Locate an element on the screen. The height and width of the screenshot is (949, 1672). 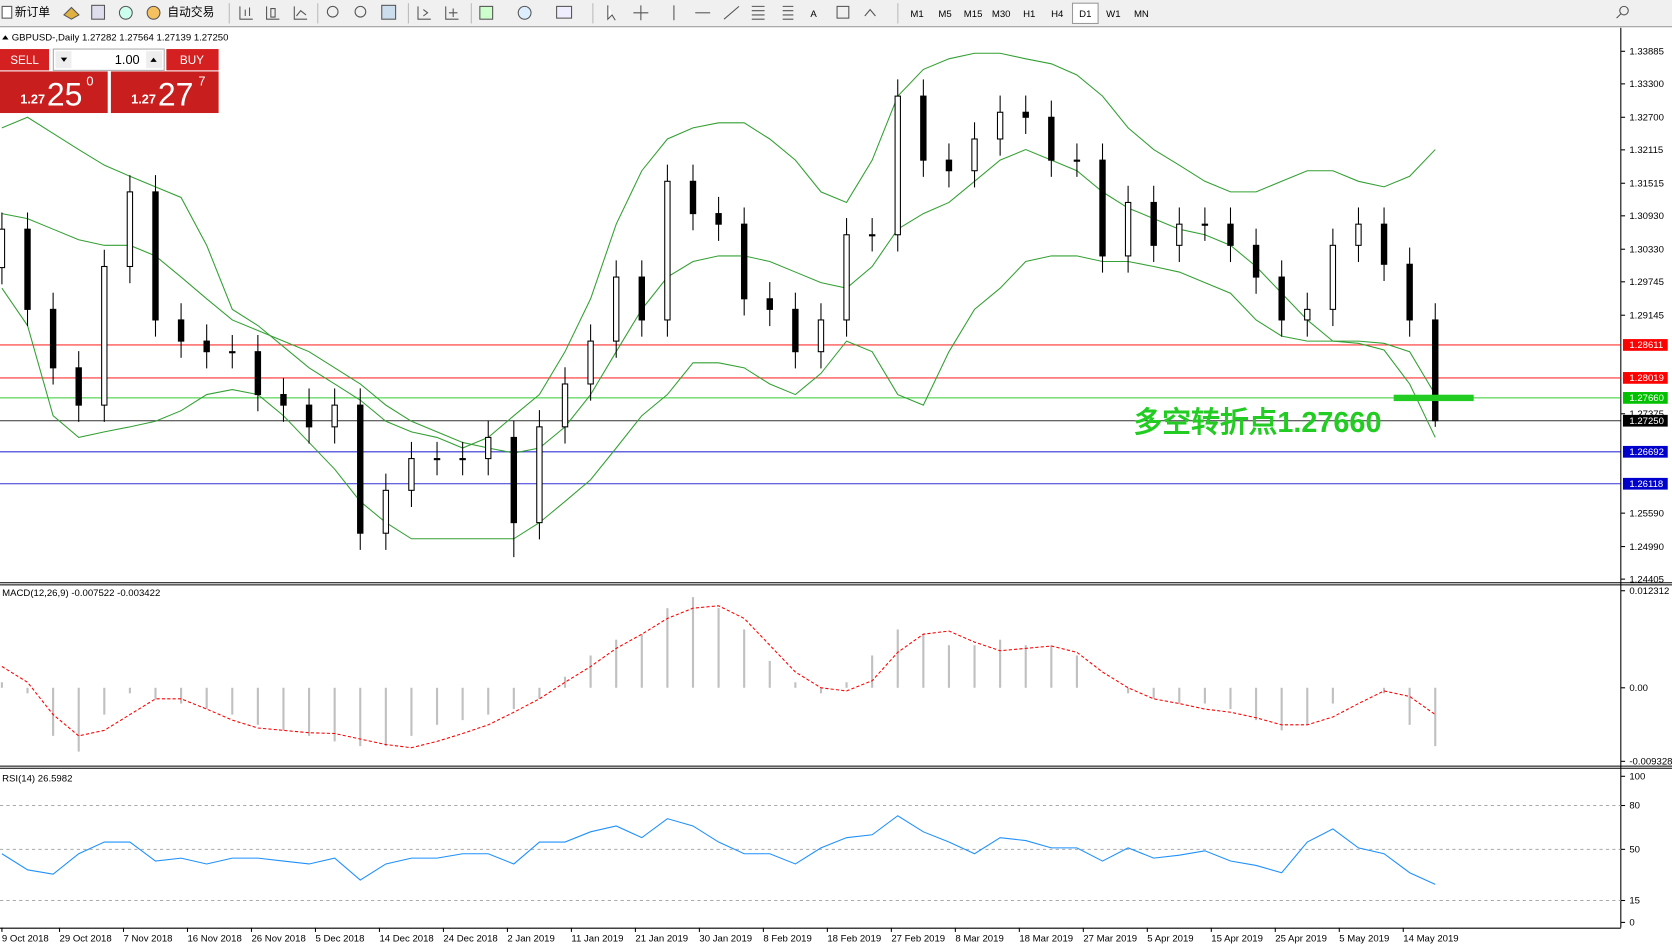
new-order-button: 新订单 is located at coordinates (32, 12).